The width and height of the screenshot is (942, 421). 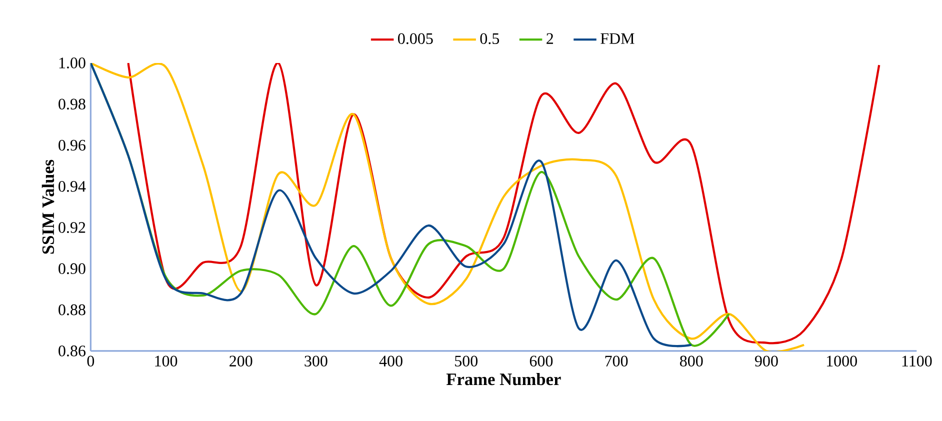 What do you see at coordinates (390, 361) in the screenshot?
I see `x-tick-label: 400` at bounding box center [390, 361].